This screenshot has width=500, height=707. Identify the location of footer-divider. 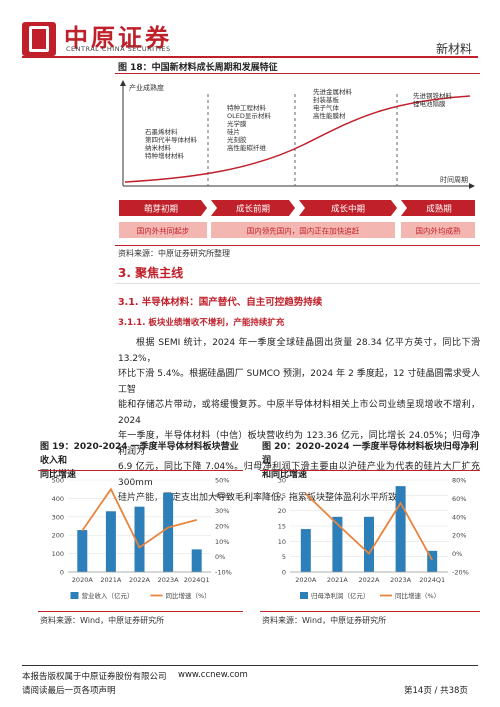
(250, 665).